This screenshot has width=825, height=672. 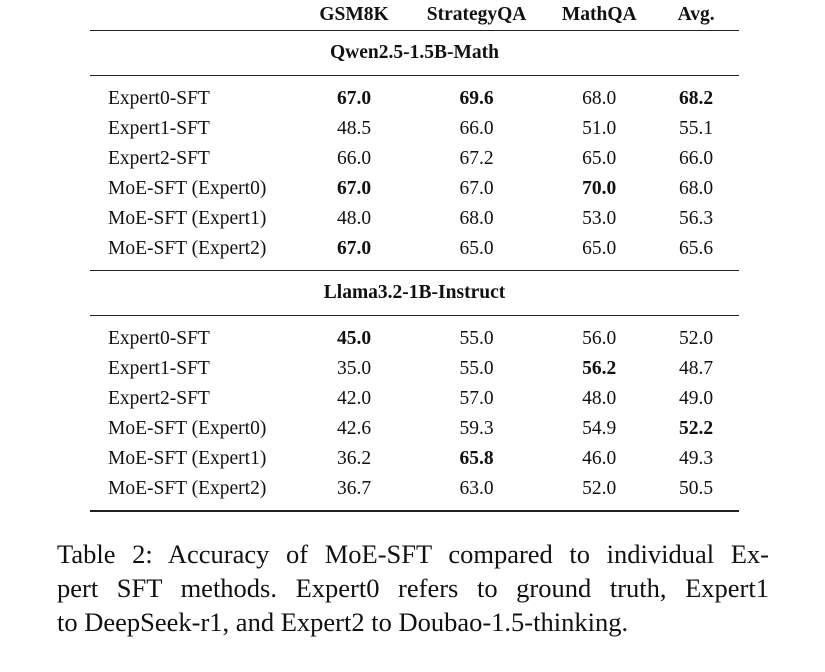 I want to click on table-row: MoE-SFT (Expert0) 67.0 67.0 70.0 68.0, so click(x=414, y=189).